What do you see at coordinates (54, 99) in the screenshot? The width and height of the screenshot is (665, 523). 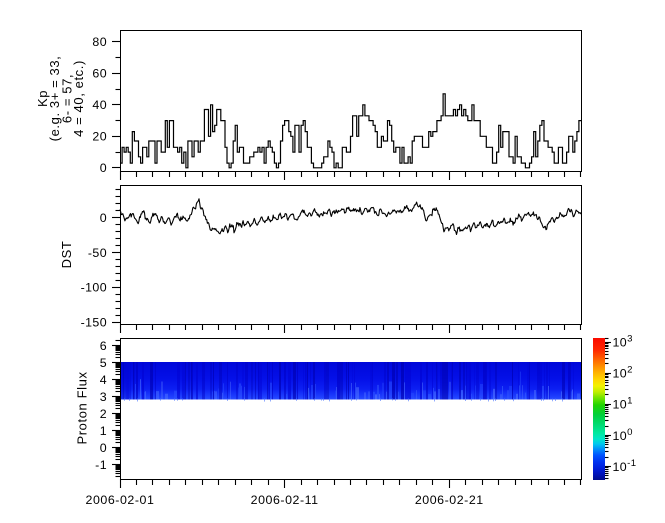 I see `svg-text: (e.g. 3+ = 33,` at bounding box center [54, 99].